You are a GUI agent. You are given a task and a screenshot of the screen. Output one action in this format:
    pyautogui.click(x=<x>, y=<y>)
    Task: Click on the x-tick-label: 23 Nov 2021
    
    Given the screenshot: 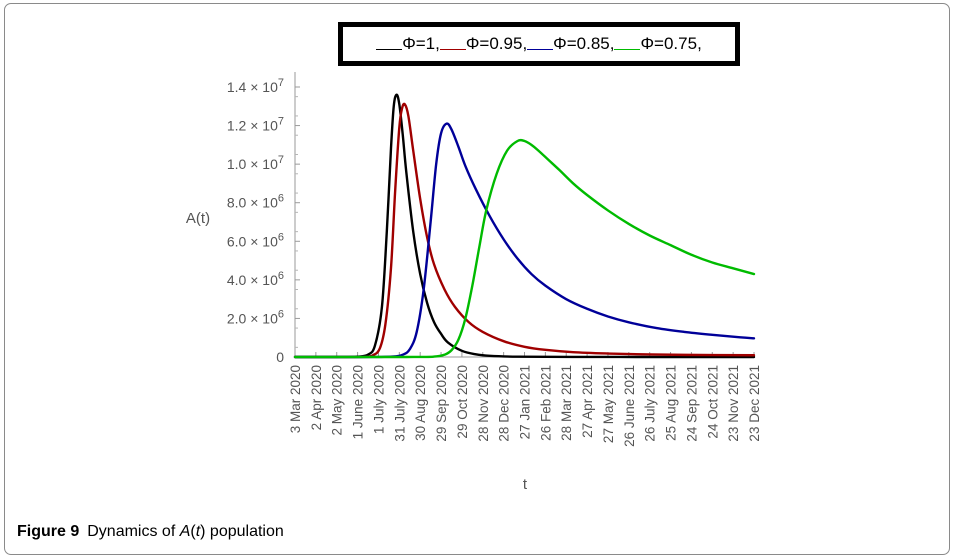 What is the action you would take?
    pyautogui.click(x=733, y=403)
    